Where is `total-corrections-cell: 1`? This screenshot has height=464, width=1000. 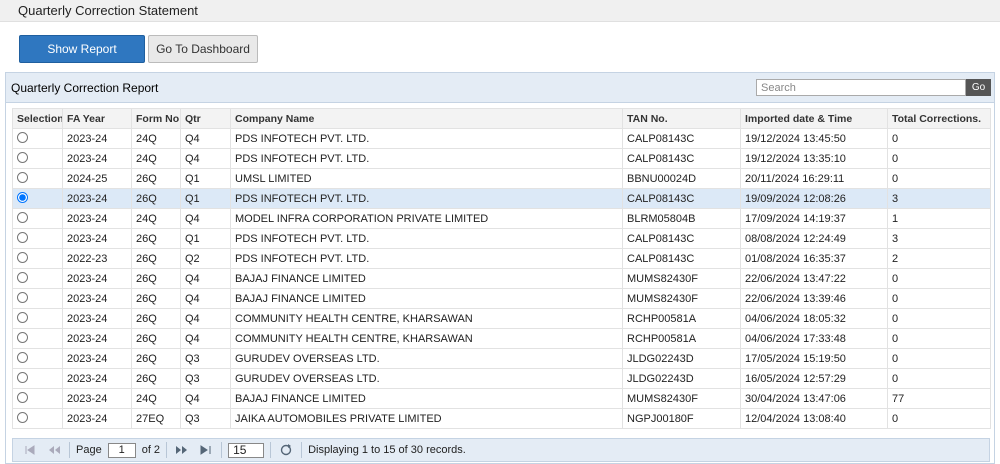 total-corrections-cell: 1 is located at coordinates (939, 218).